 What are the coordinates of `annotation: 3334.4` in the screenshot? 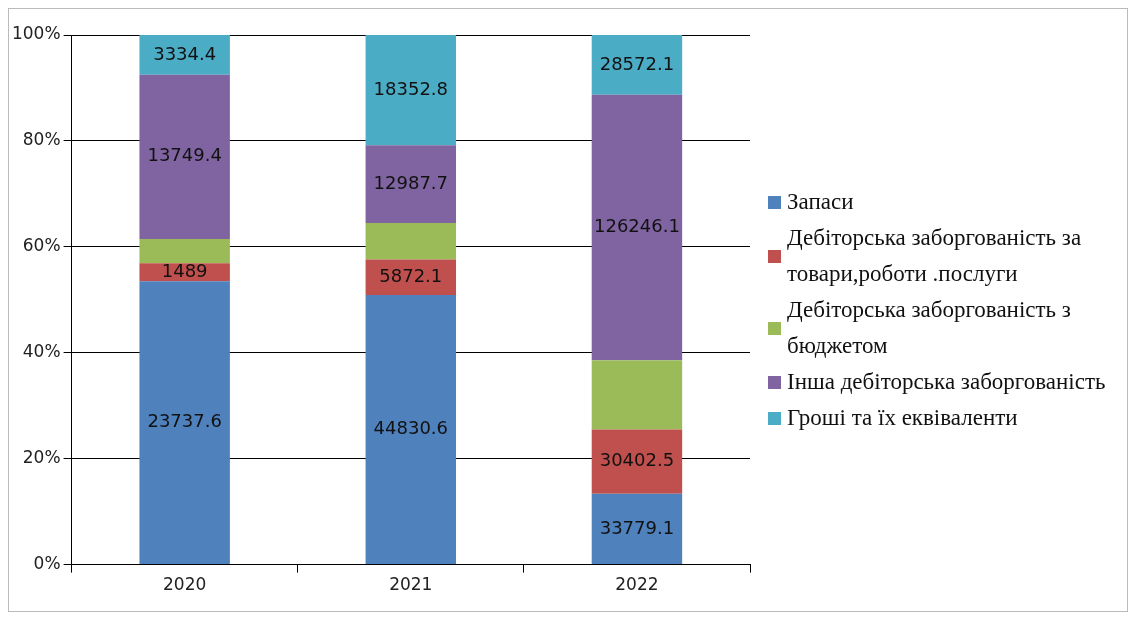 It's located at (185, 53).